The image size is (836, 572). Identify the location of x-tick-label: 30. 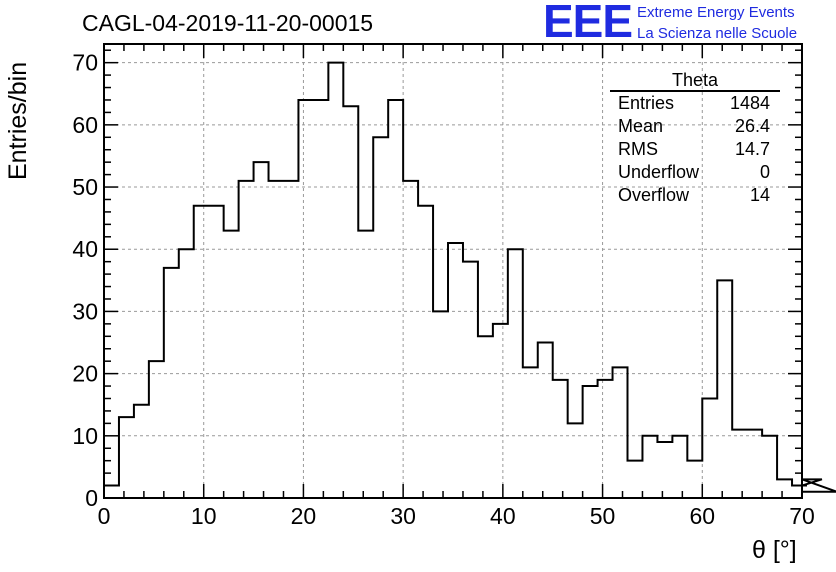
(403, 516).